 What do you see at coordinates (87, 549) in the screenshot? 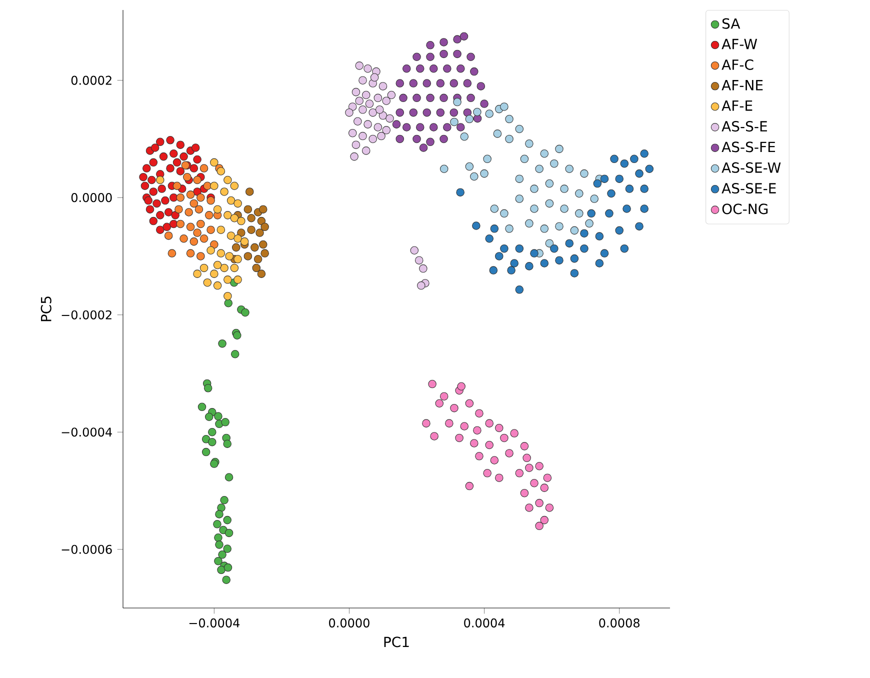
I see `y-tick-label: −0.0006` at bounding box center [87, 549].